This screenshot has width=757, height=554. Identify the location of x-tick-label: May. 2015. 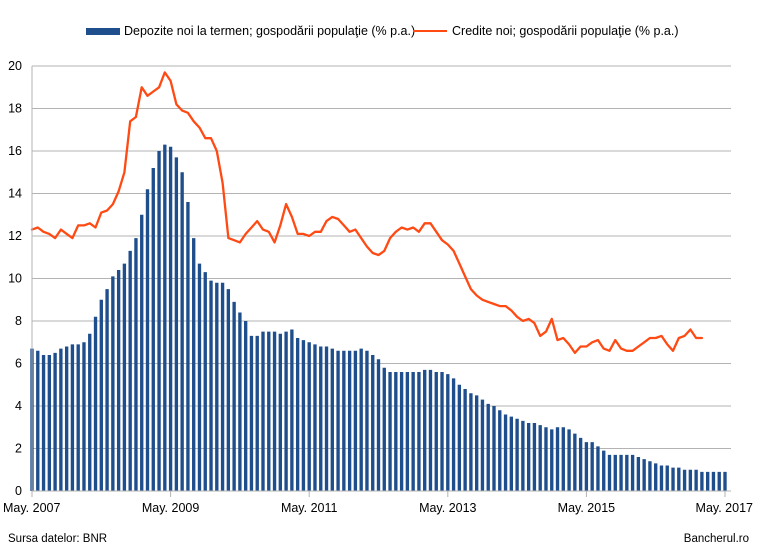
(586, 508).